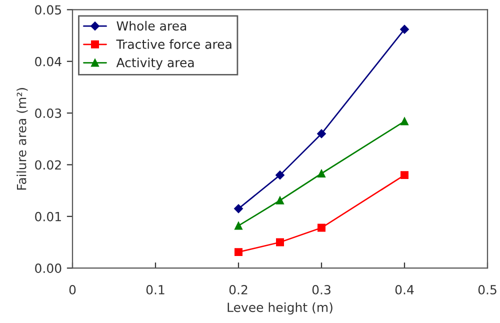 This screenshot has width=500, height=323. Describe the element at coordinates (238, 289) in the screenshot. I see `x-tick-label: 0.2` at that location.